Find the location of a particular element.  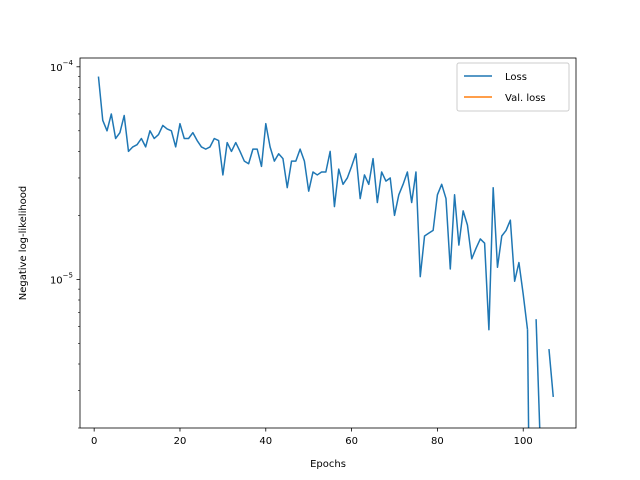

series-line-loss is located at coordinates (551, 373).